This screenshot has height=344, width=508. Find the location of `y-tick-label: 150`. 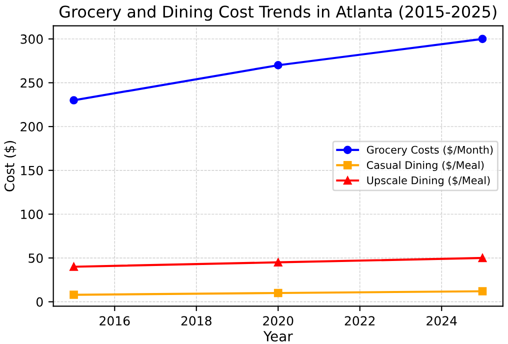

y-tick-label: 150 is located at coordinates (32, 171).